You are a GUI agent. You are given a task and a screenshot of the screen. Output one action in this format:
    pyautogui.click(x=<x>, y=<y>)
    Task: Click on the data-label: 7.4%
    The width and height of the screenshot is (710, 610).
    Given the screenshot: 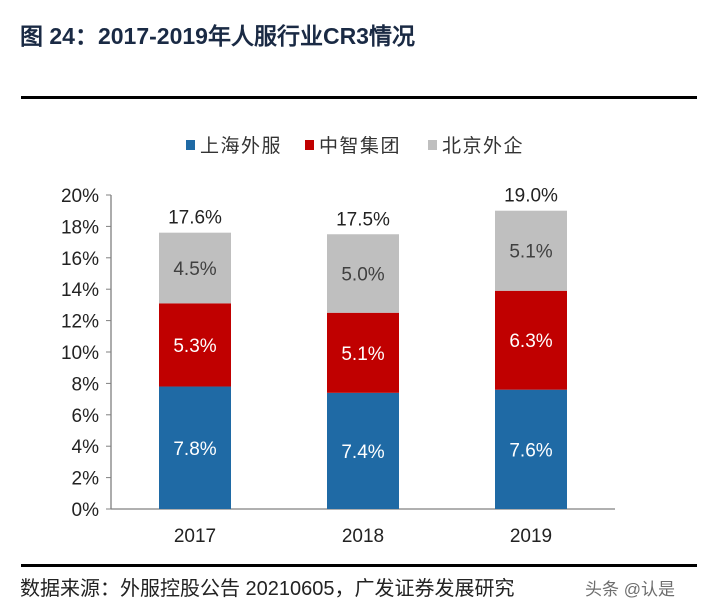 What is the action you would take?
    pyautogui.click(x=362, y=452)
    